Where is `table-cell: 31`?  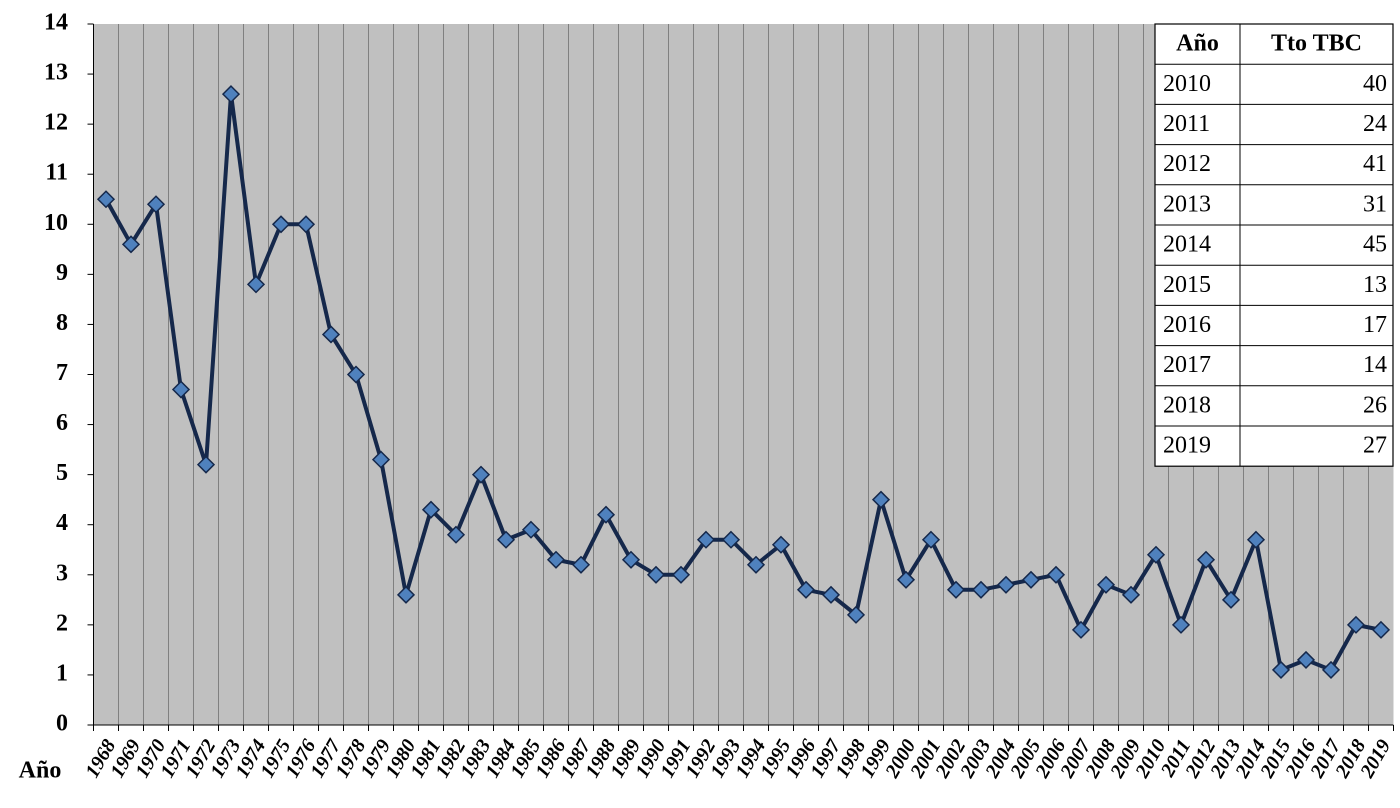
table-cell: 31 is located at coordinates (1375, 204).